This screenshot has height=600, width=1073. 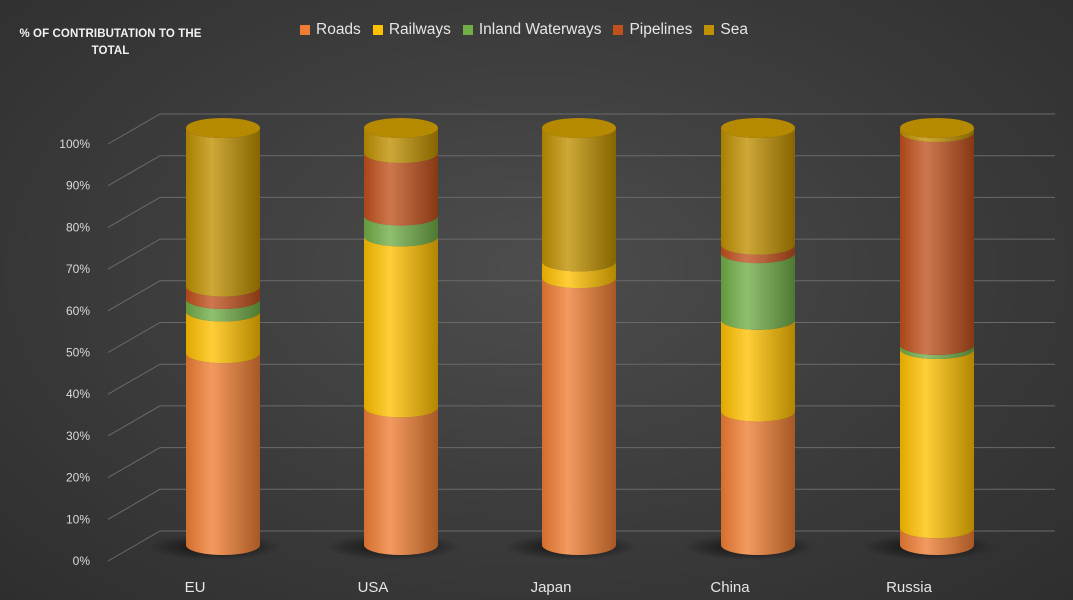 What do you see at coordinates (110, 43) in the screenshot?
I see `chart-title: % OF CONTRIBUTATION TO THE TOTAL` at bounding box center [110, 43].